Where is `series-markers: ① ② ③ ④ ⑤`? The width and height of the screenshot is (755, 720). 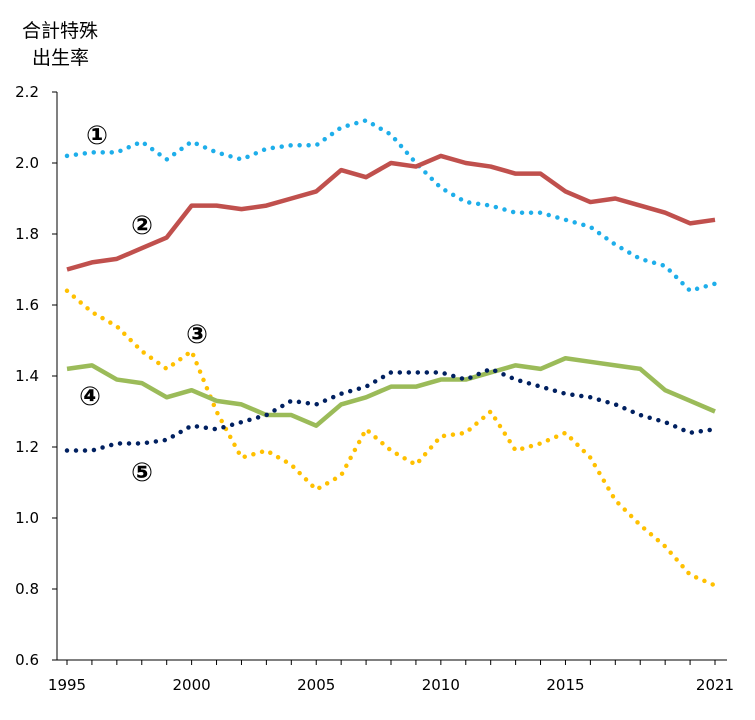 series-markers: ① ② ③ ④ ⑤ is located at coordinates (143, 304).